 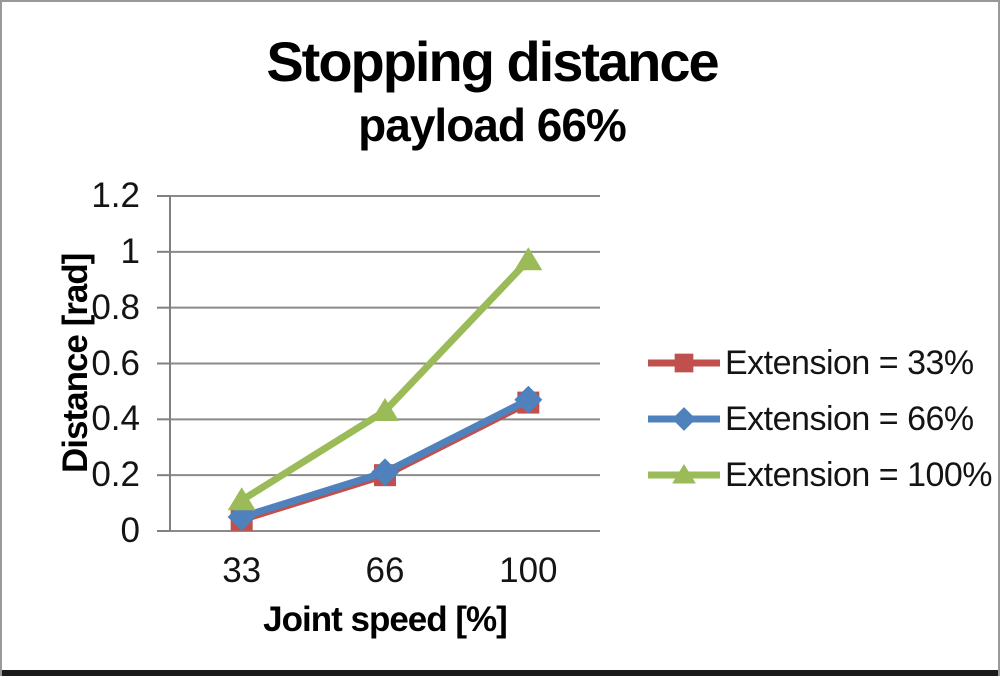 What do you see at coordinates (115, 419) in the screenshot?
I see `y-tick-label: 0.4` at bounding box center [115, 419].